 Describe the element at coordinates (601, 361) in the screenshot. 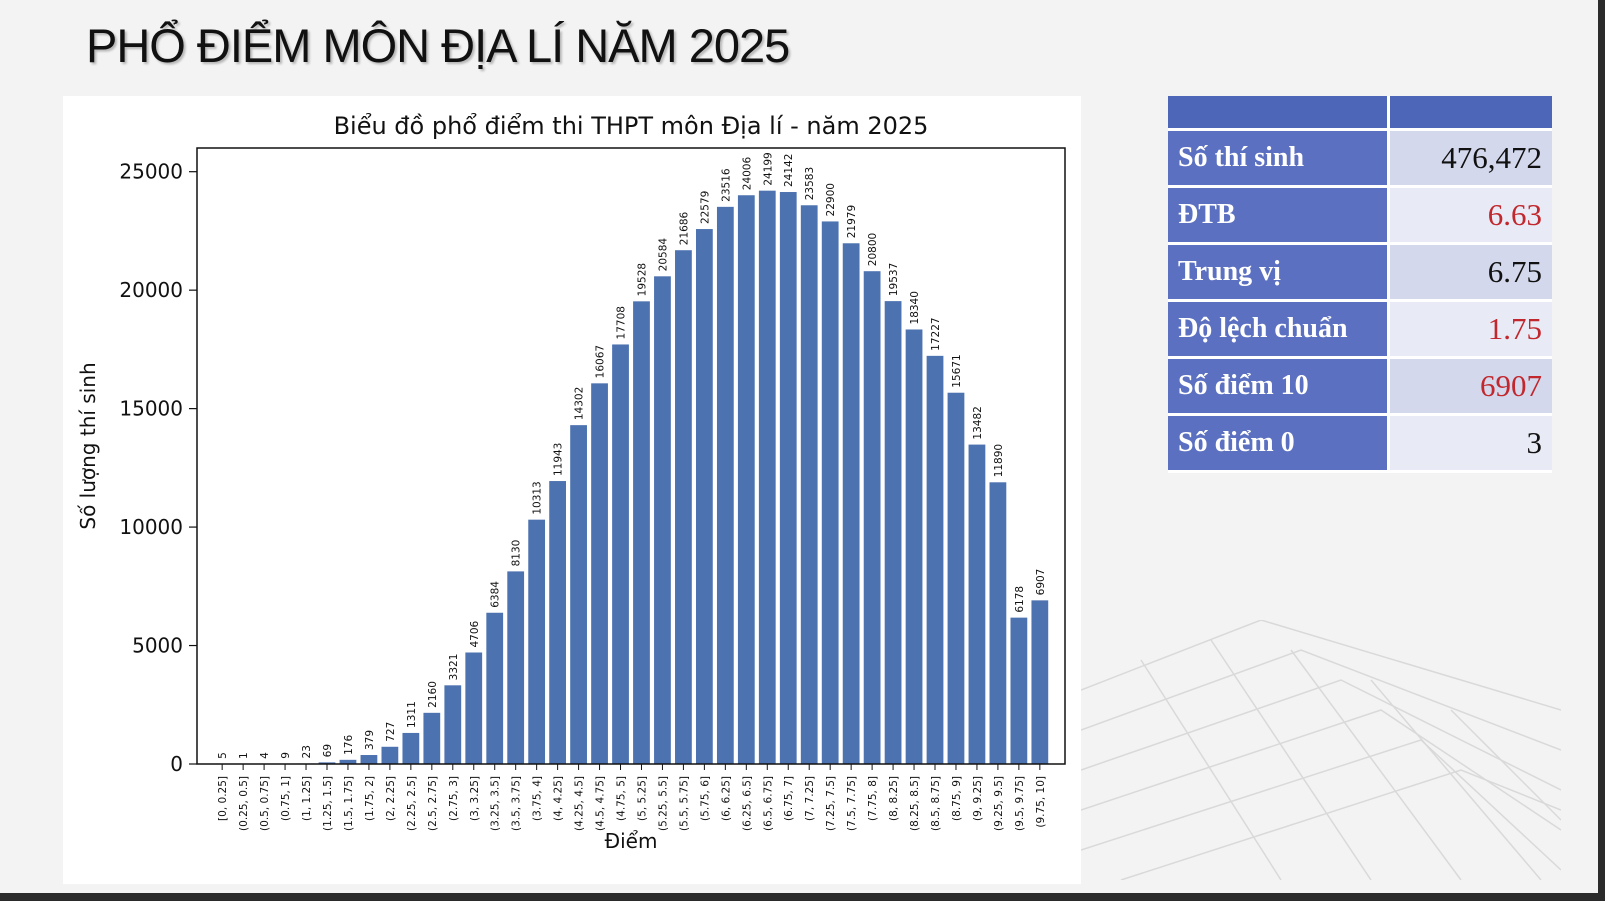

I see `bar-value-label: 16067` at that location.